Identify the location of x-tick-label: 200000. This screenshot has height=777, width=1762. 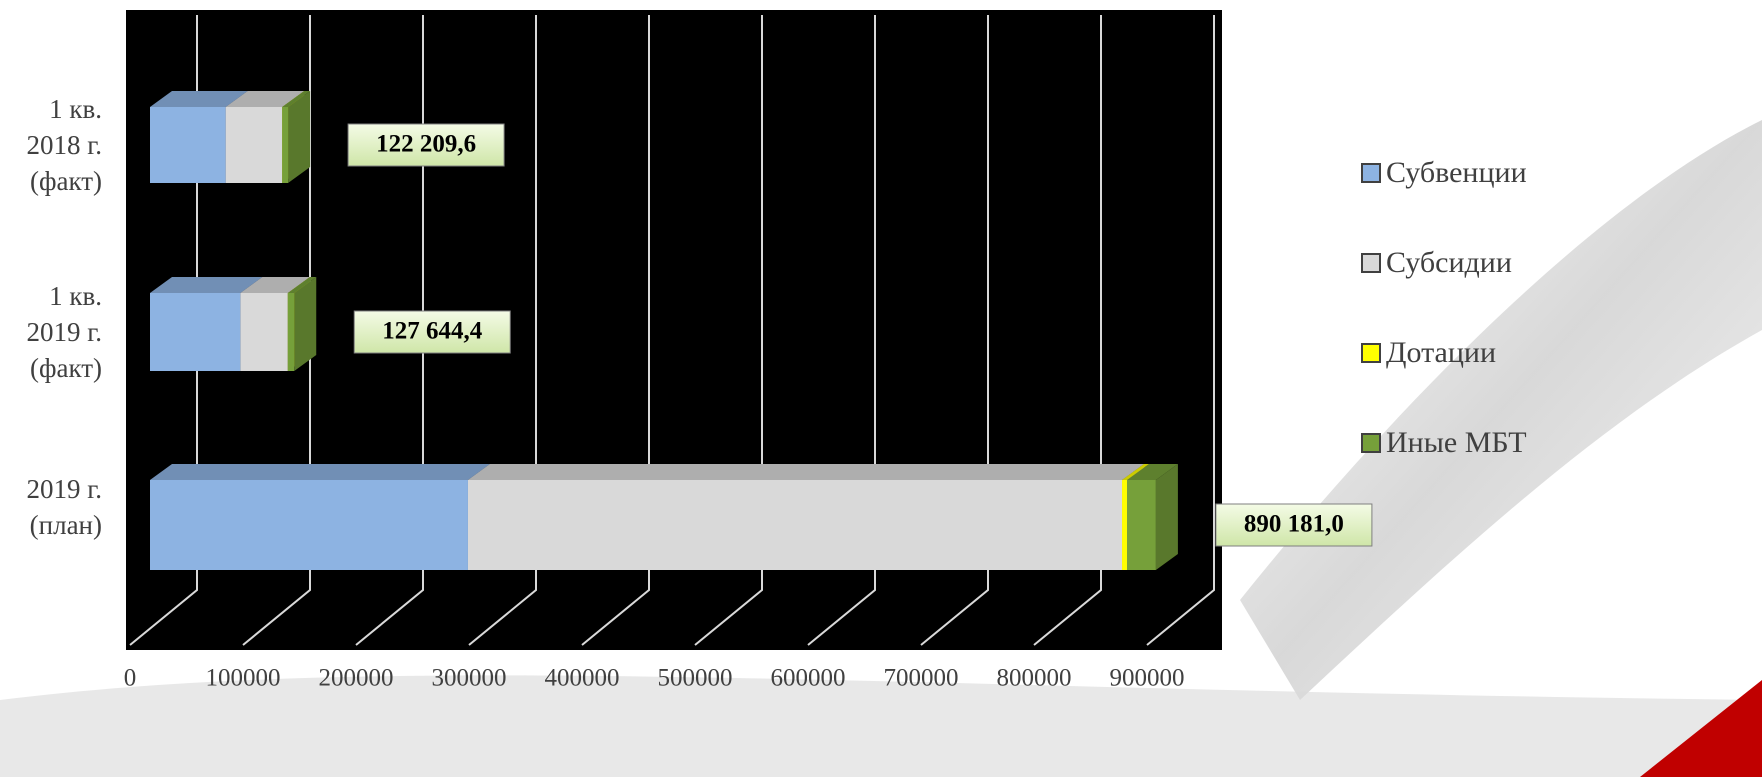
(356, 678).